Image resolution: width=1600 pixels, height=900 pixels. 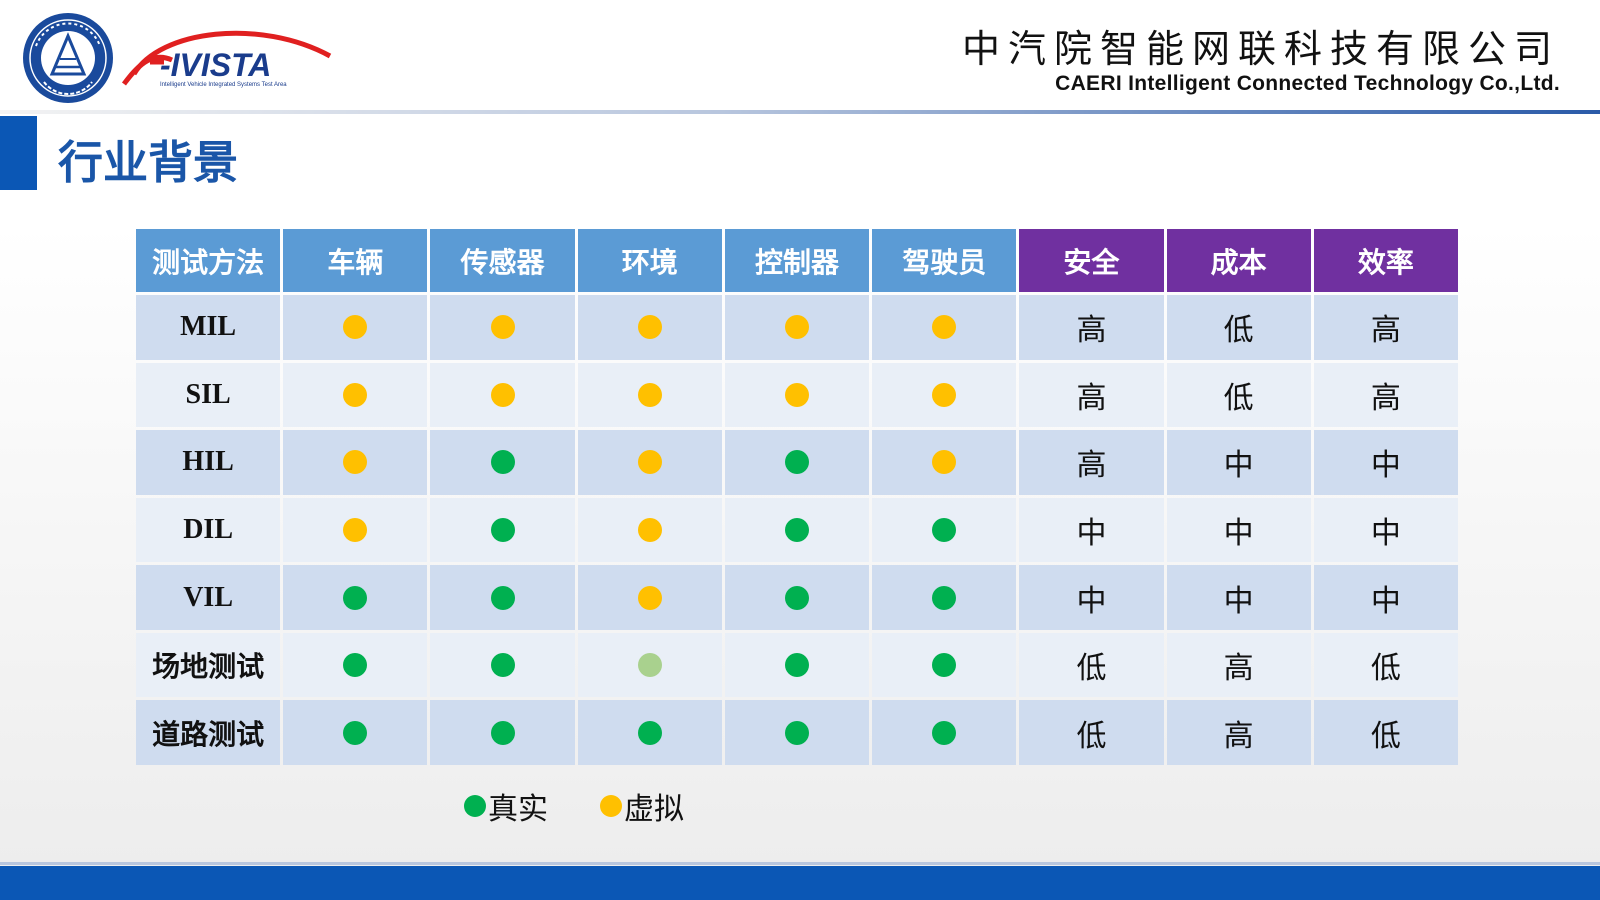 What do you see at coordinates (654, 809) in the screenshot?
I see `legend-label: 虚拟` at bounding box center [654, 809].